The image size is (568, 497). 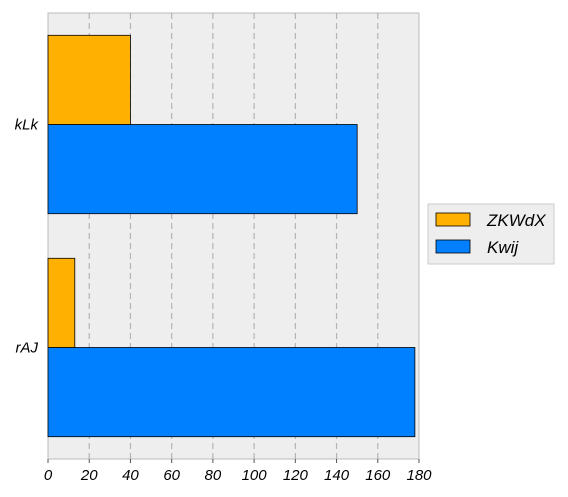 What do you see at coordinates (27, 237) in the screenshot?
I see `y-axis-categories: rAJ kLk` at bounding box center [27, 237].